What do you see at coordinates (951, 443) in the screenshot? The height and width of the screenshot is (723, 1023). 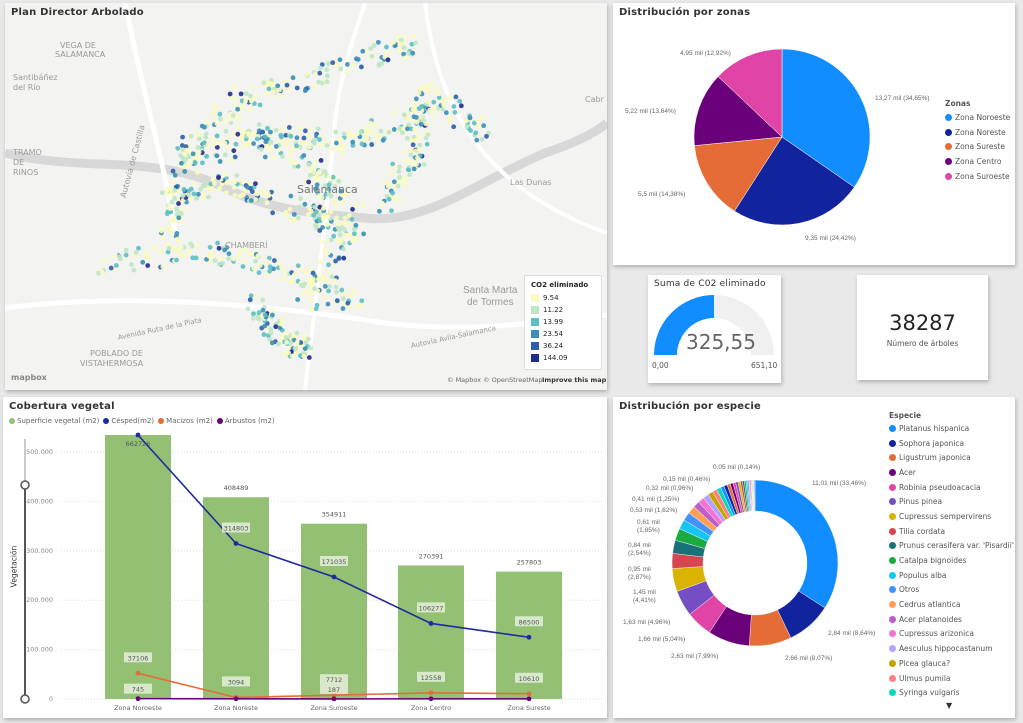 I see `legend-item: Sophora japonica` at bounding box center [951, 443].